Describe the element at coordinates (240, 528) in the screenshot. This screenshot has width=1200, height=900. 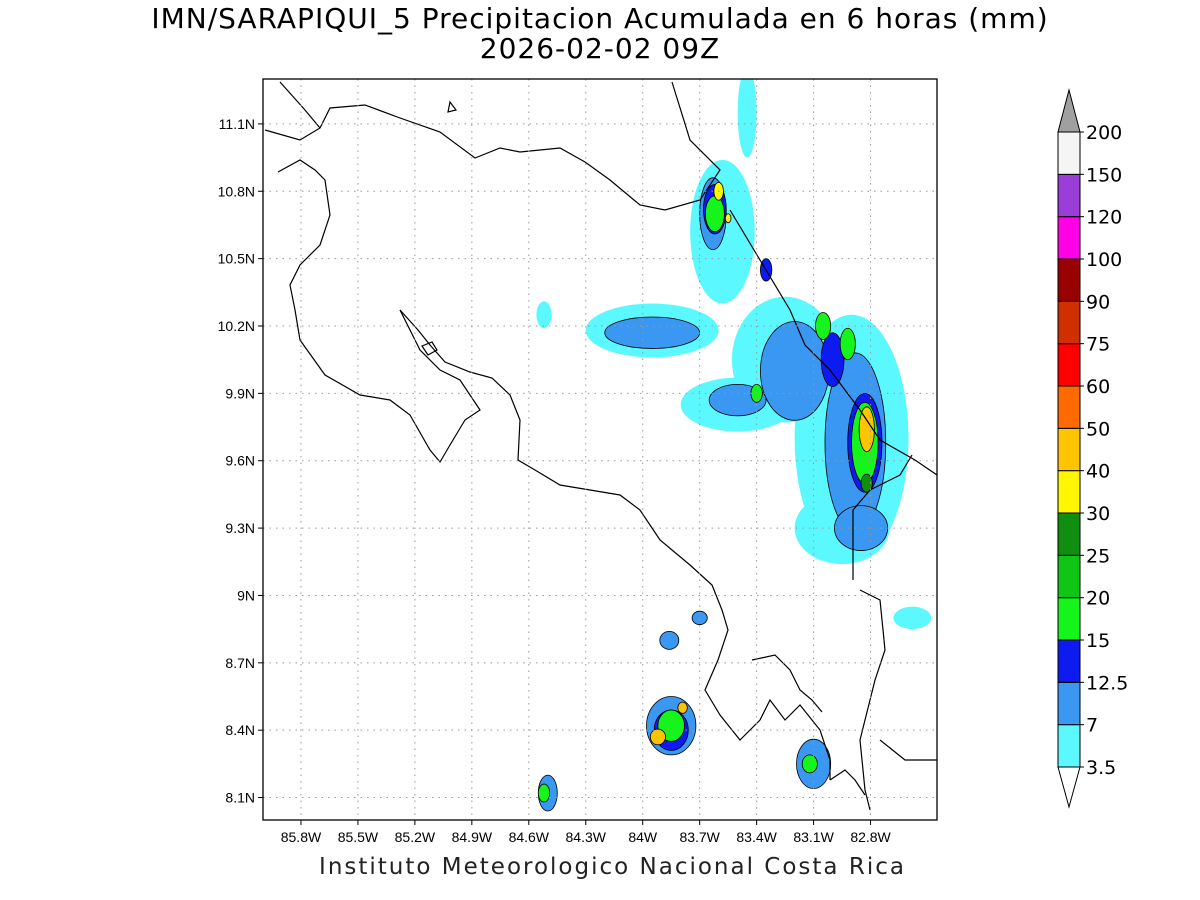
I see `tick-label-lat: 9.3N` at that location.